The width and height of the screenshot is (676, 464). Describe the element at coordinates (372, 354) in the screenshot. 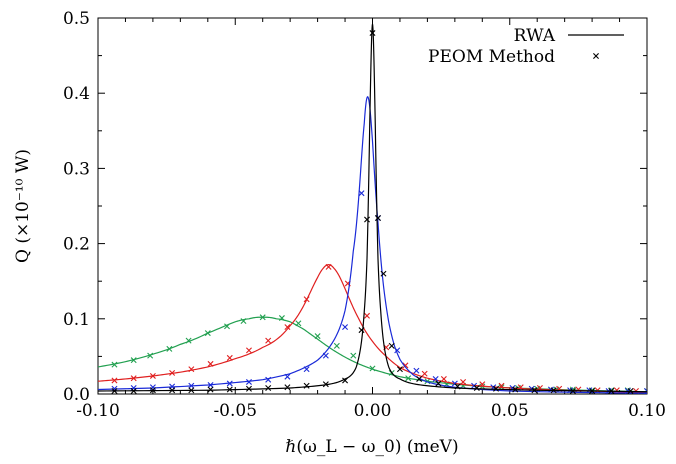

I see `series-group` at that location.